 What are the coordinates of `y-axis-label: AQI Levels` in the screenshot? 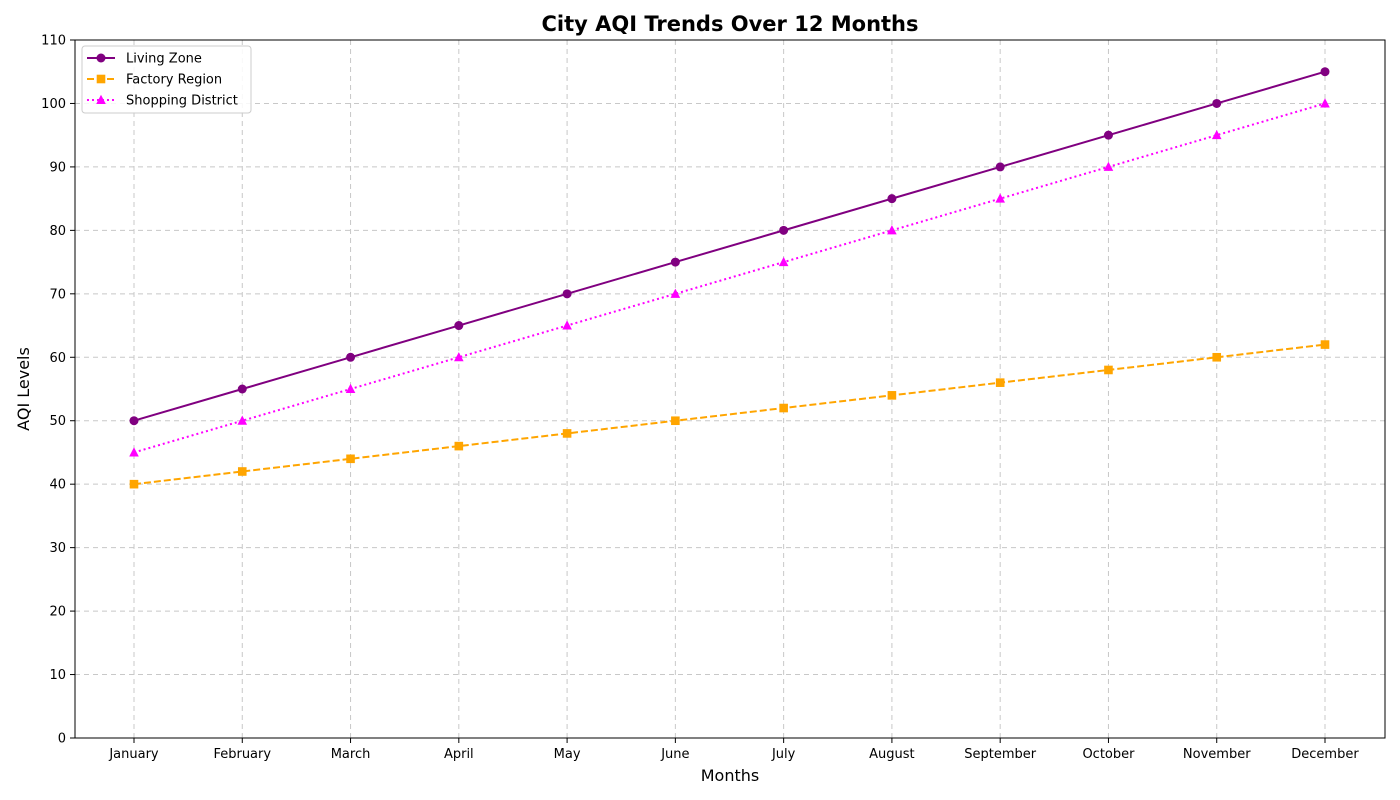 It's located at (23, 389).